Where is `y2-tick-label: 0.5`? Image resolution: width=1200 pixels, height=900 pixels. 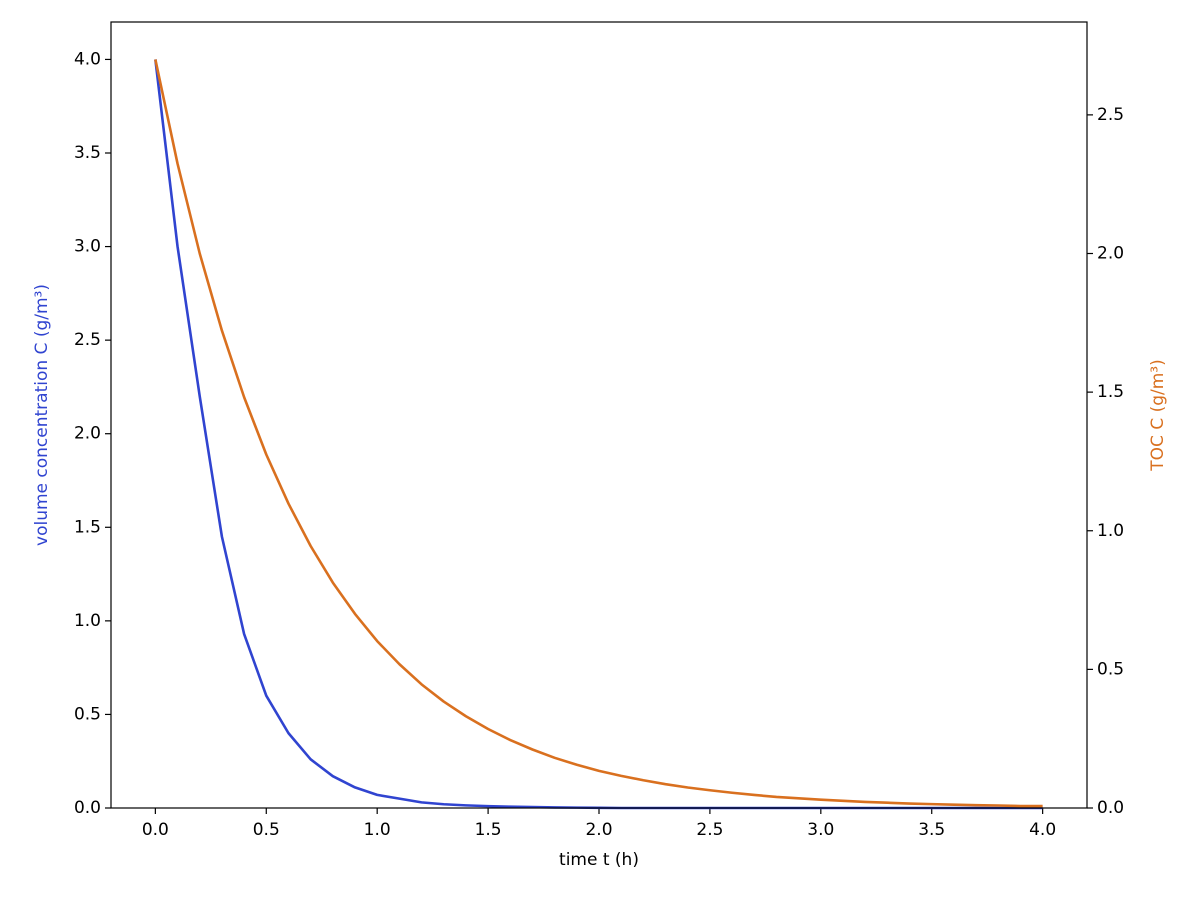
y2-tick-label: 0.5 is located at coordinates (1110, 669).